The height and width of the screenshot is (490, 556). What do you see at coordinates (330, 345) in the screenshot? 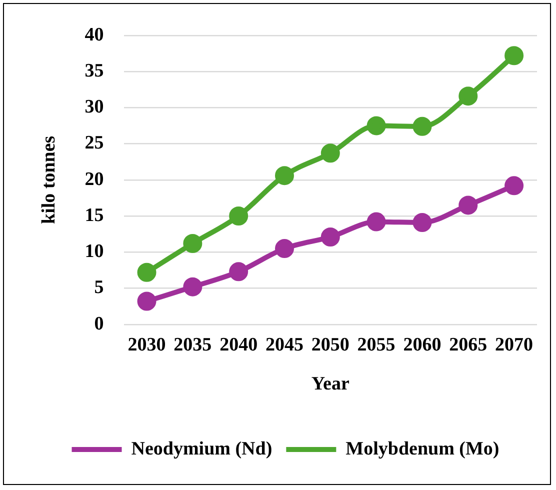
I see `x-tick-label: 2050` at bounding box center [330, 345].